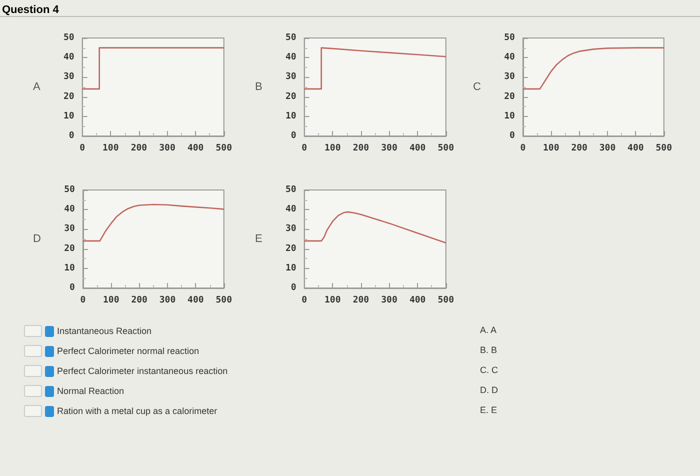 The height and width of the screenshot is (476, 700). I want to click on y-axis-title: C, so click(476, 87).